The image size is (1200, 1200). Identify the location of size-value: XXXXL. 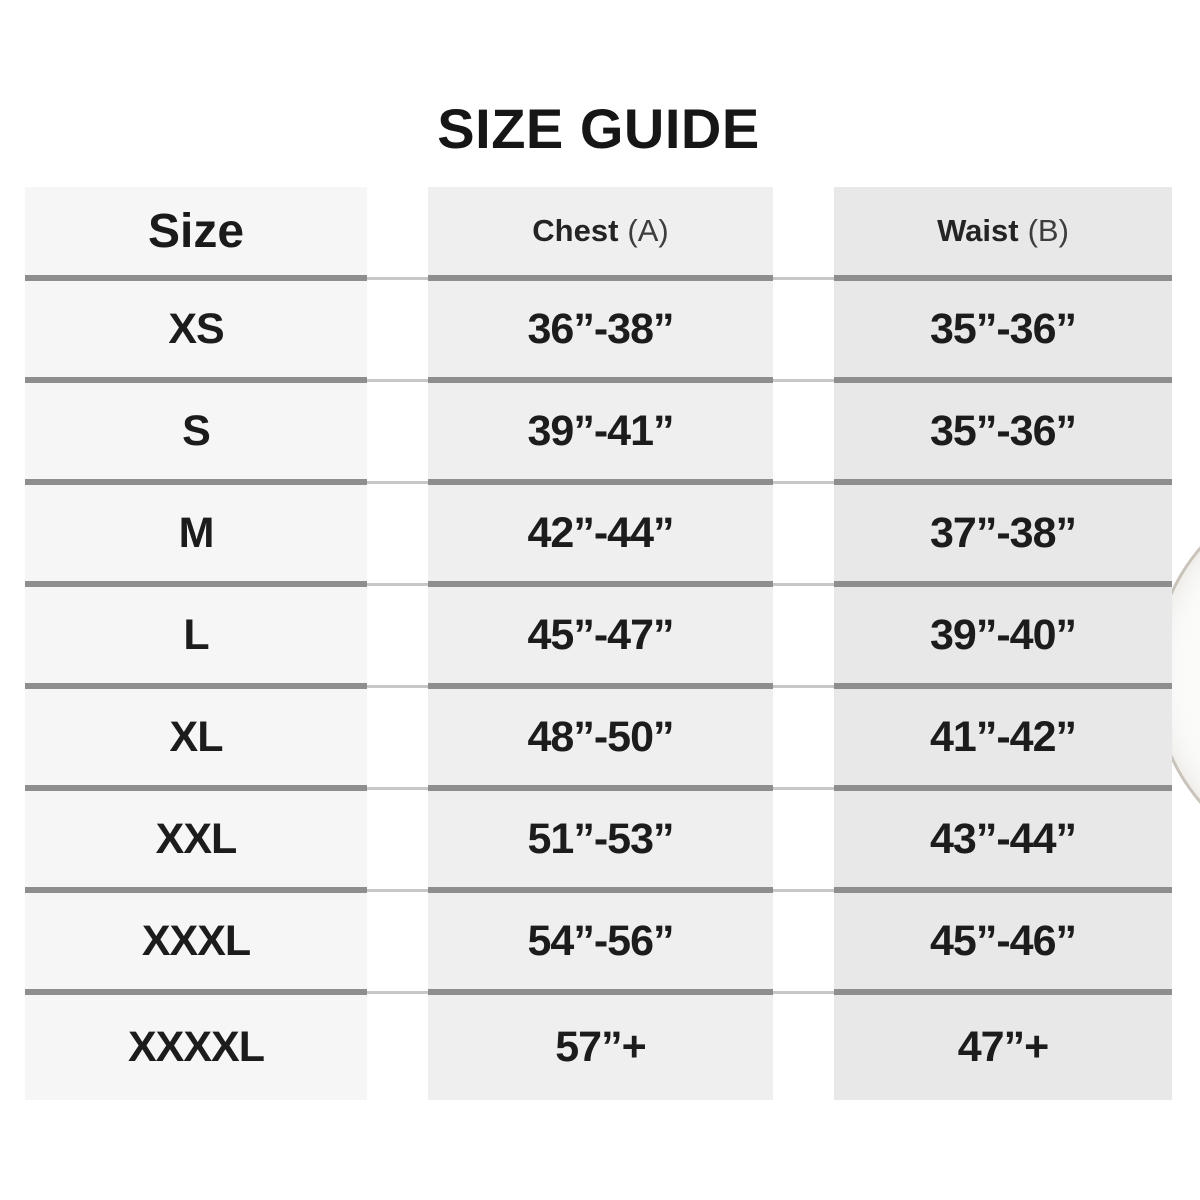
(196, 1047).